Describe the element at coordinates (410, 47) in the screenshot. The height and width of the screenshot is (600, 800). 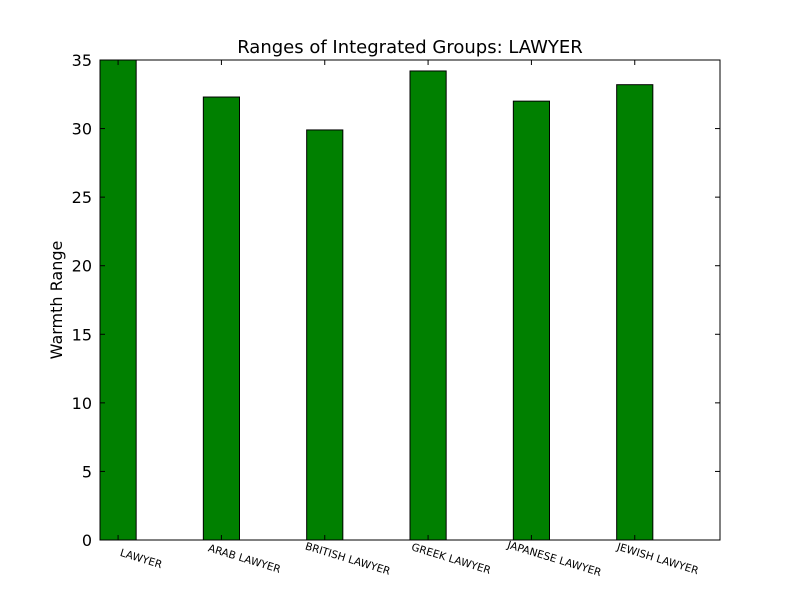
I see `chart-title: Ranges of Integrated Groups: LAWYER` at that location.